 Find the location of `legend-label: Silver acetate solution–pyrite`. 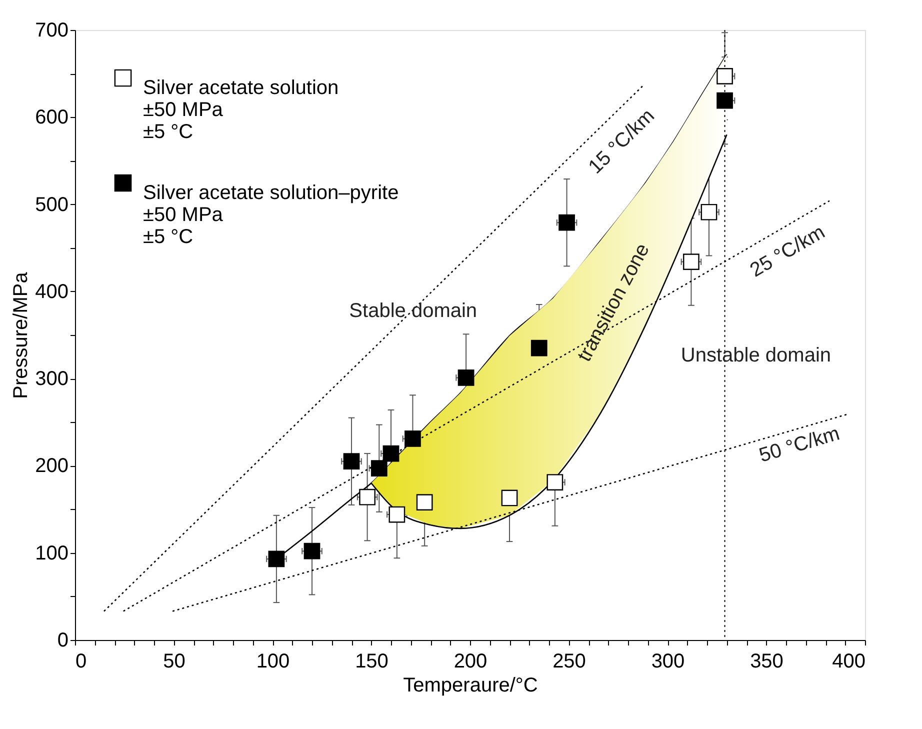

legend-label: Silver acetate solution–pyrite is located at coordinates (271, 193).